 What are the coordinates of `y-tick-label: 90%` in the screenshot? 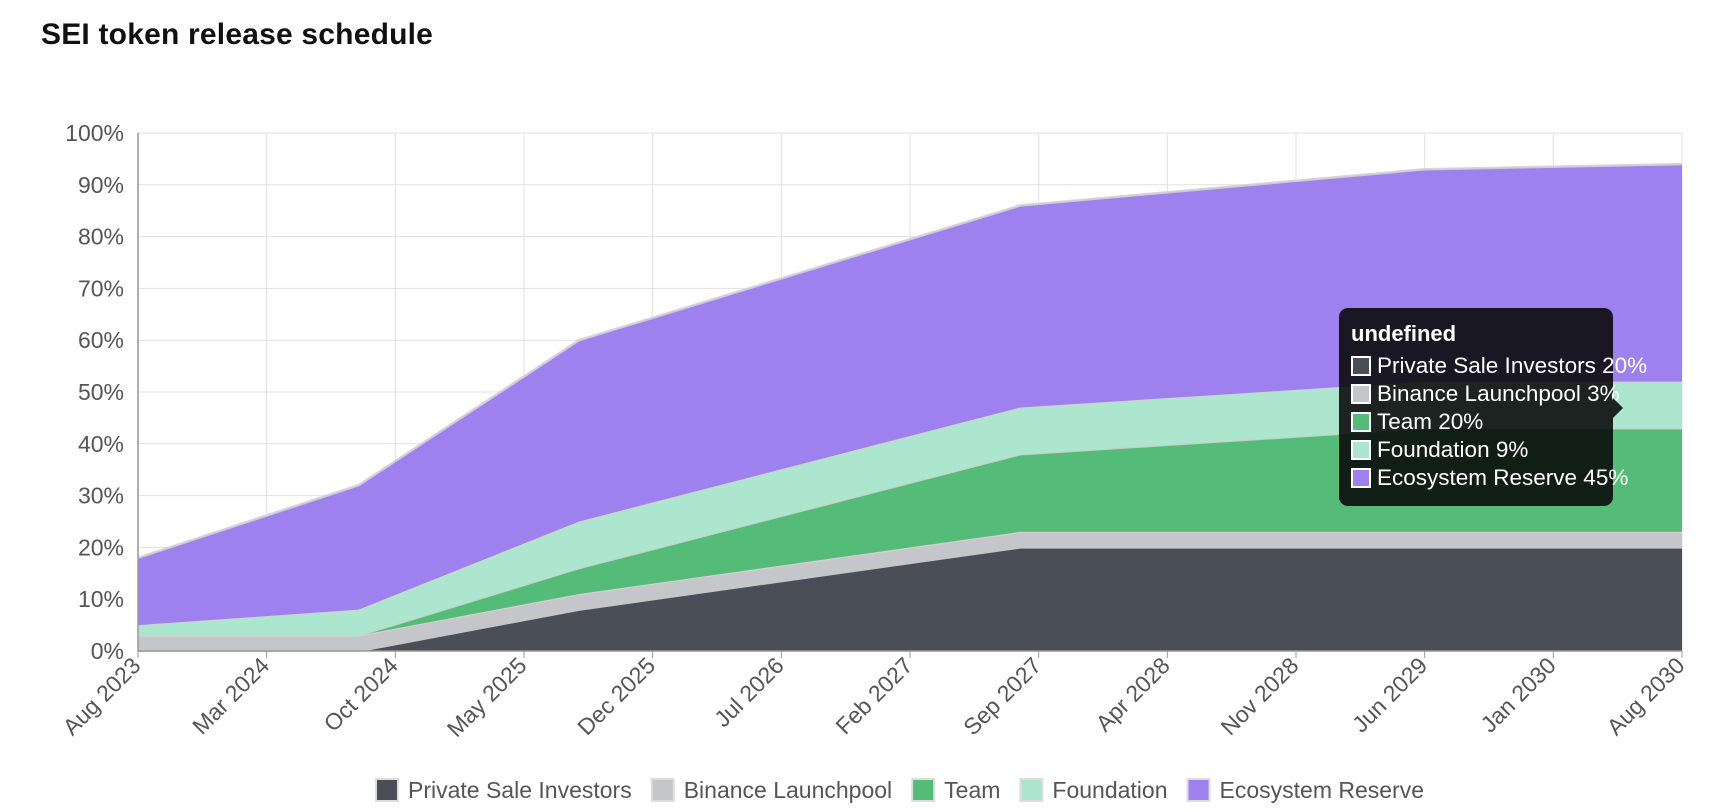 It's located at (101, 185).